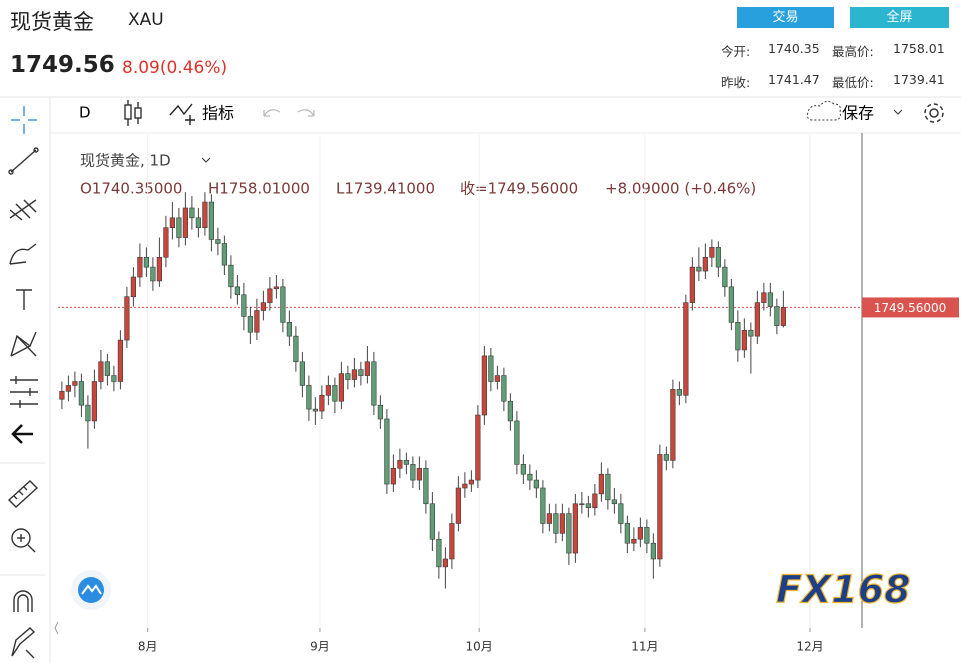  I want to click on lock-tool, so click(23, 643).